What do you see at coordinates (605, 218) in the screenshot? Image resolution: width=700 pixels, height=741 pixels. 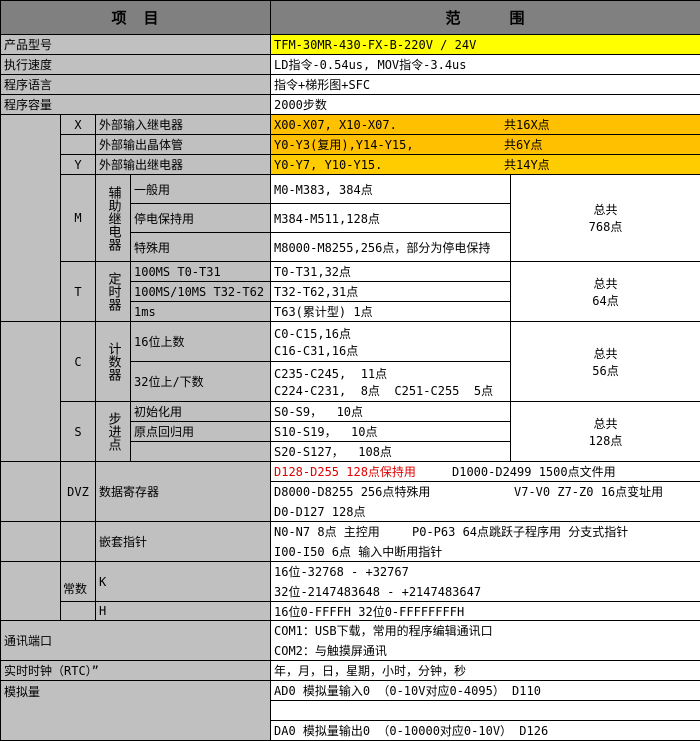 I see `total-m: 总共 768点` at bounding box center [605, 218].